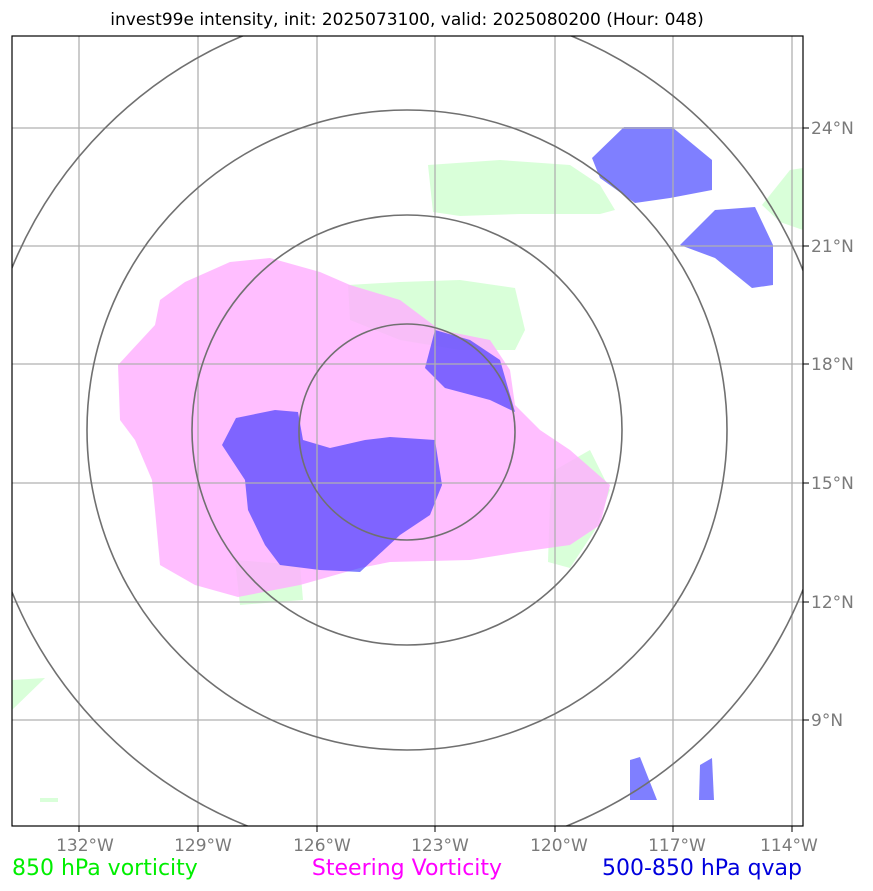 The height and width of the screenshot is (891, 873). I want to click on longitude-label: 120°W, so click(559, 846).